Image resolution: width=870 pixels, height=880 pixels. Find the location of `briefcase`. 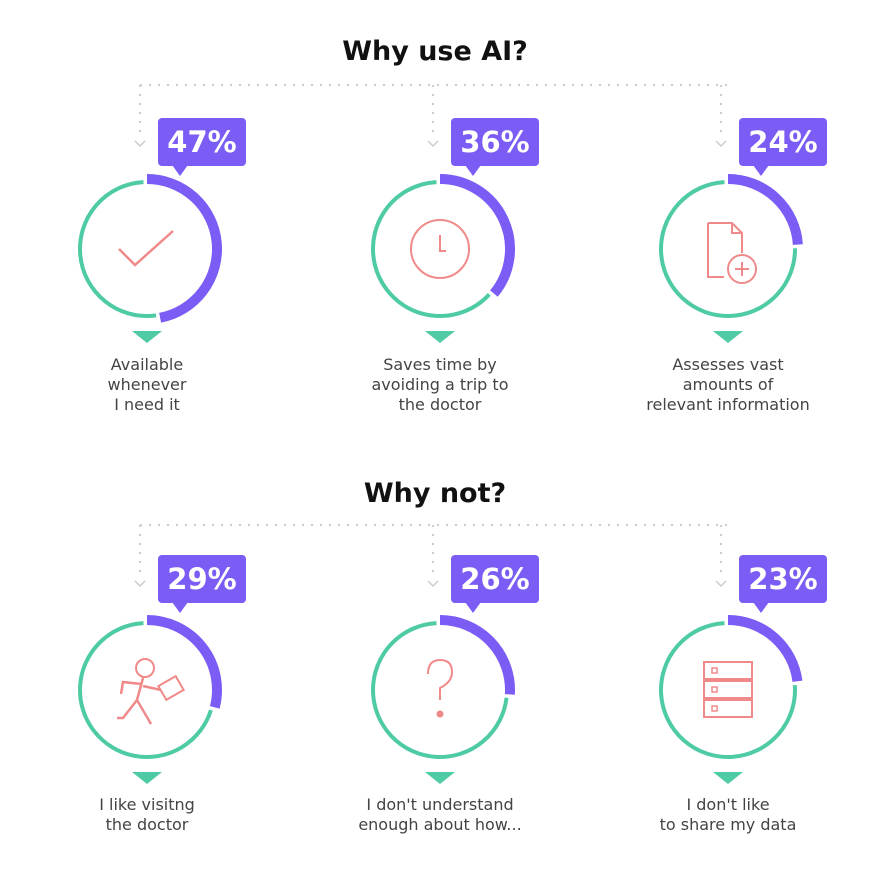

briefcase is located at coordinates (171, 688).